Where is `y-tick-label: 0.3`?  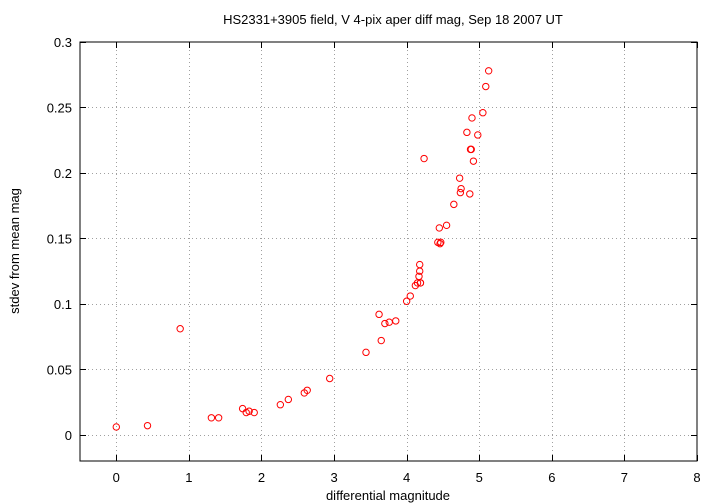
y-tick-label: 0.3 is located at coordinates (63, 42).